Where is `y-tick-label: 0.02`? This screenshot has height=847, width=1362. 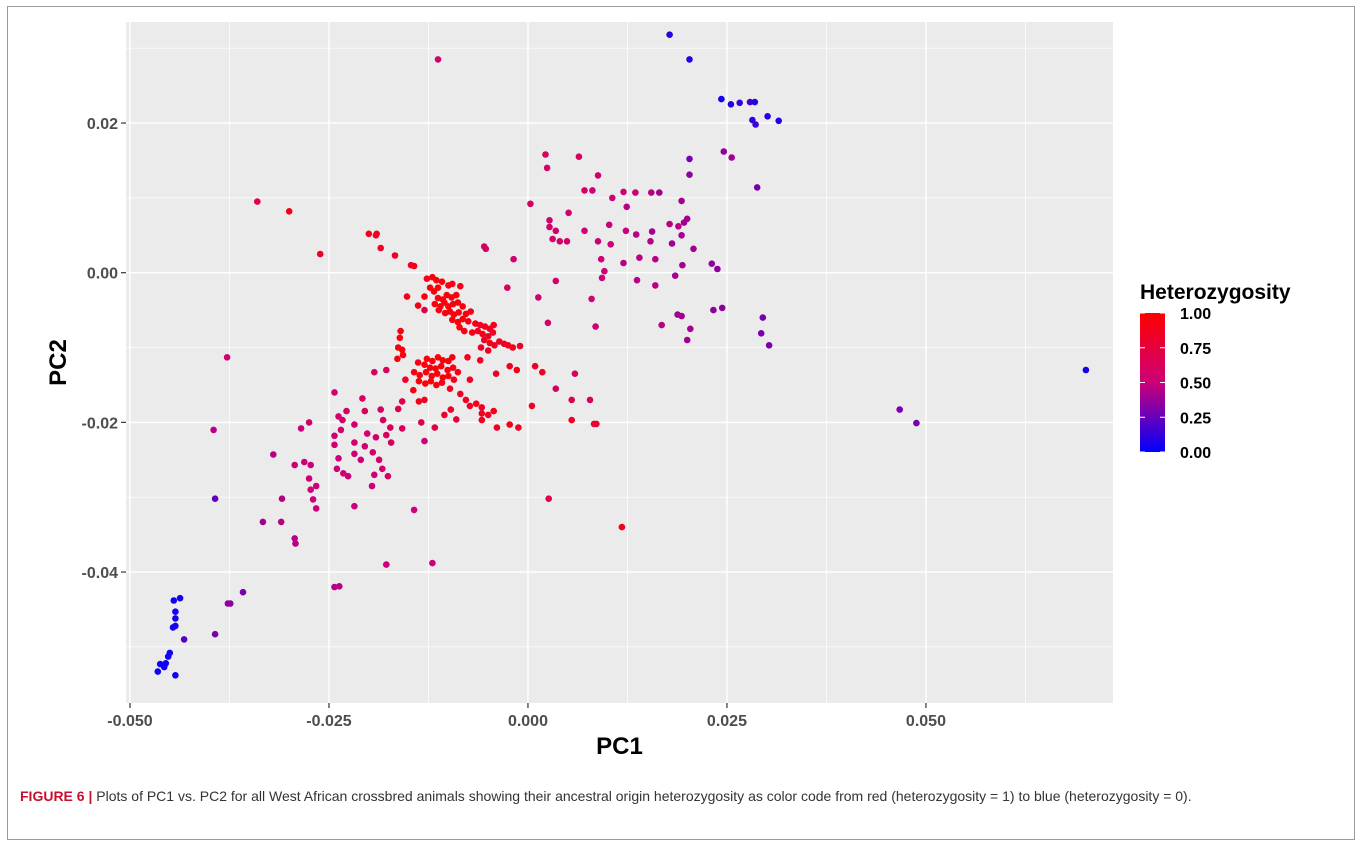
y-tick-label: 0.02 is located at coordinates (102, 124).